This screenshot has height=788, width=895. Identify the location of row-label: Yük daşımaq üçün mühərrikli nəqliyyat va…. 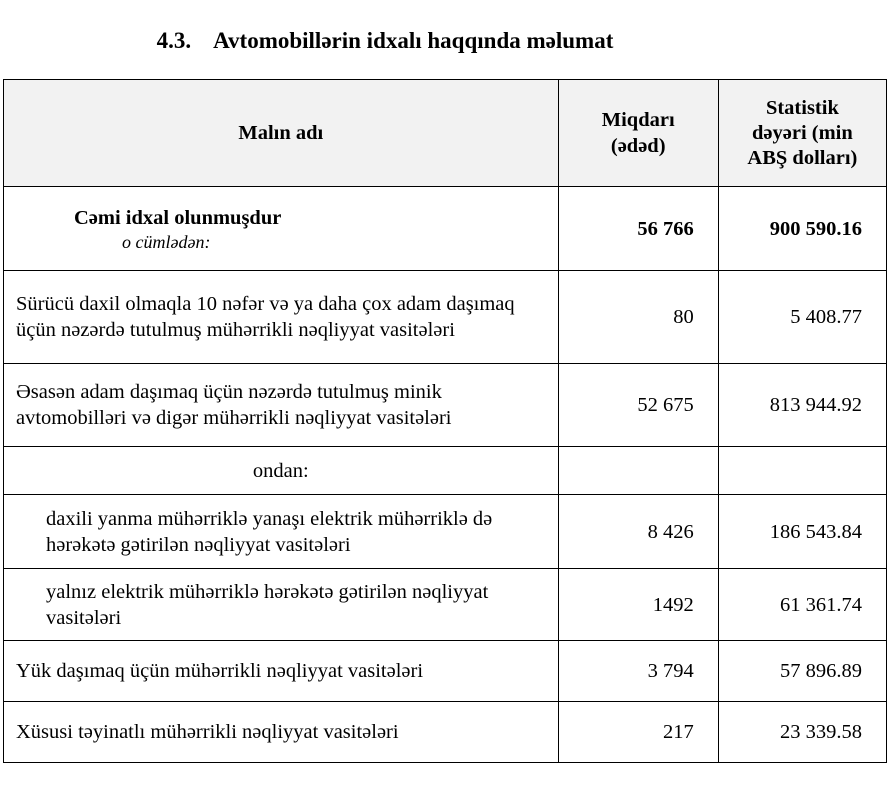
(281, 671).